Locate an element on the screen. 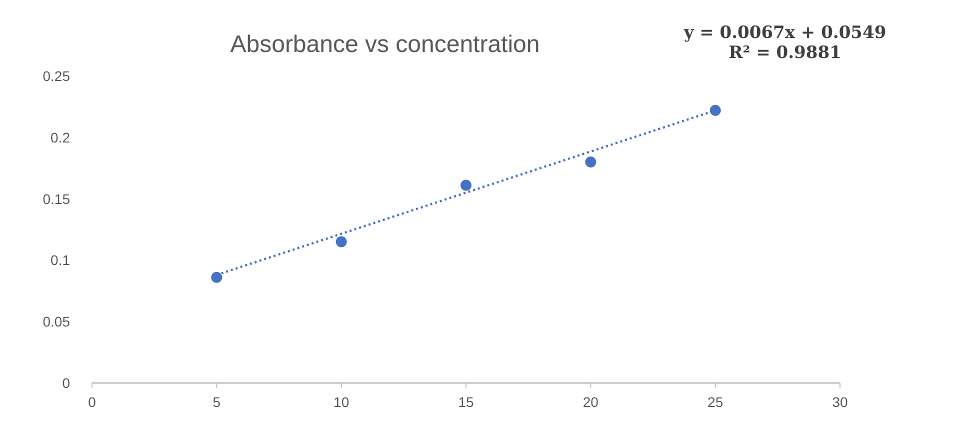 The image size is (959, 430). x-tick-label: 20 is located at coordinates (590, 402).